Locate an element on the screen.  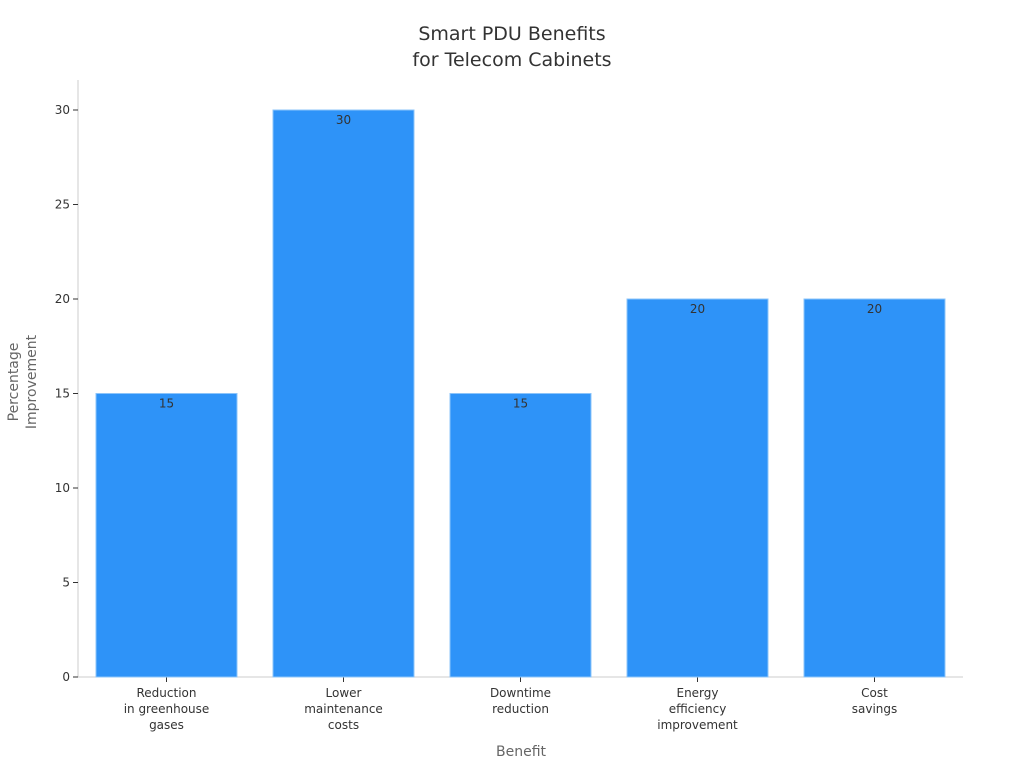
x-tick-label: in greenhouse is located at coordinates (167, 709).